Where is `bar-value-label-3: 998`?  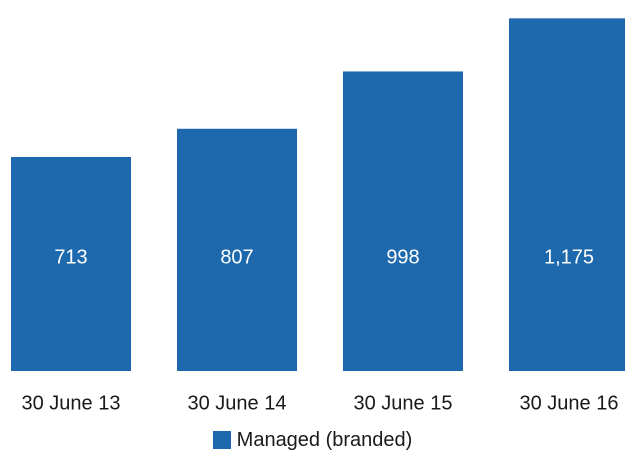 bar-value-label-3: 998 is located at coordinates (402, 257).